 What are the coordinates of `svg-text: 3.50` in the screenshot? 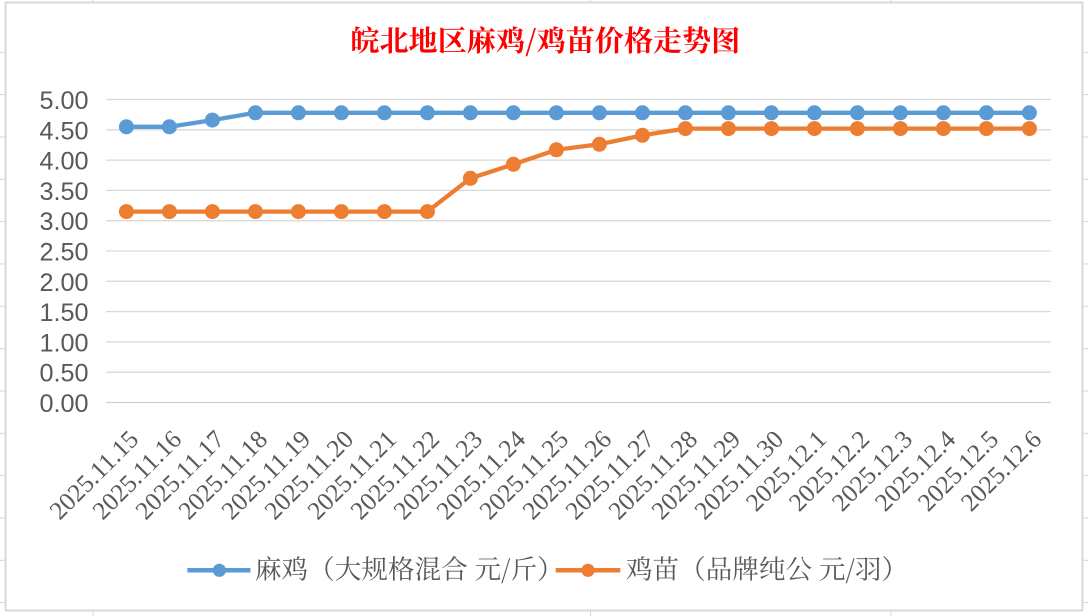 It's located at (63, 192).